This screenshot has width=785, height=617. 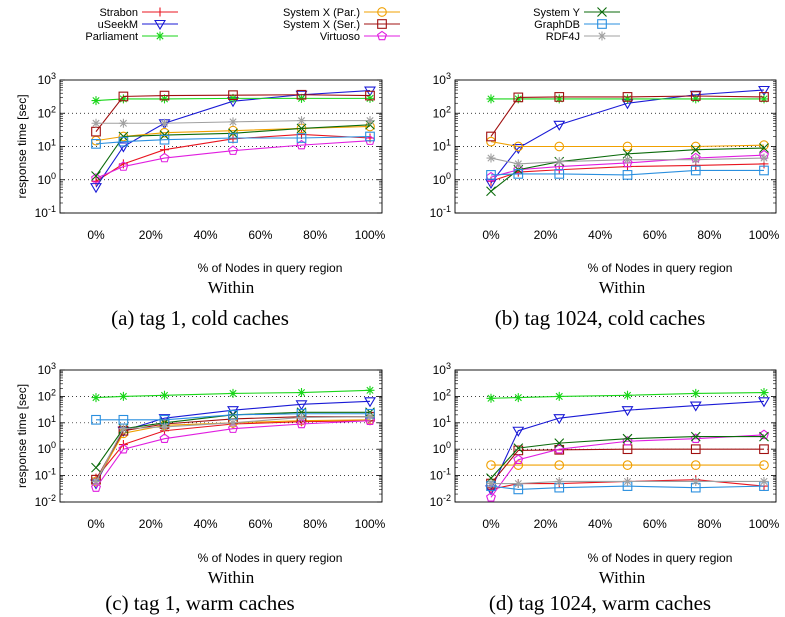 What do you see at coordinates (341, 13) in the screenshot?
I see `legend-item-system-x-par: System X (Par.)` at bounding box center [341, 13].